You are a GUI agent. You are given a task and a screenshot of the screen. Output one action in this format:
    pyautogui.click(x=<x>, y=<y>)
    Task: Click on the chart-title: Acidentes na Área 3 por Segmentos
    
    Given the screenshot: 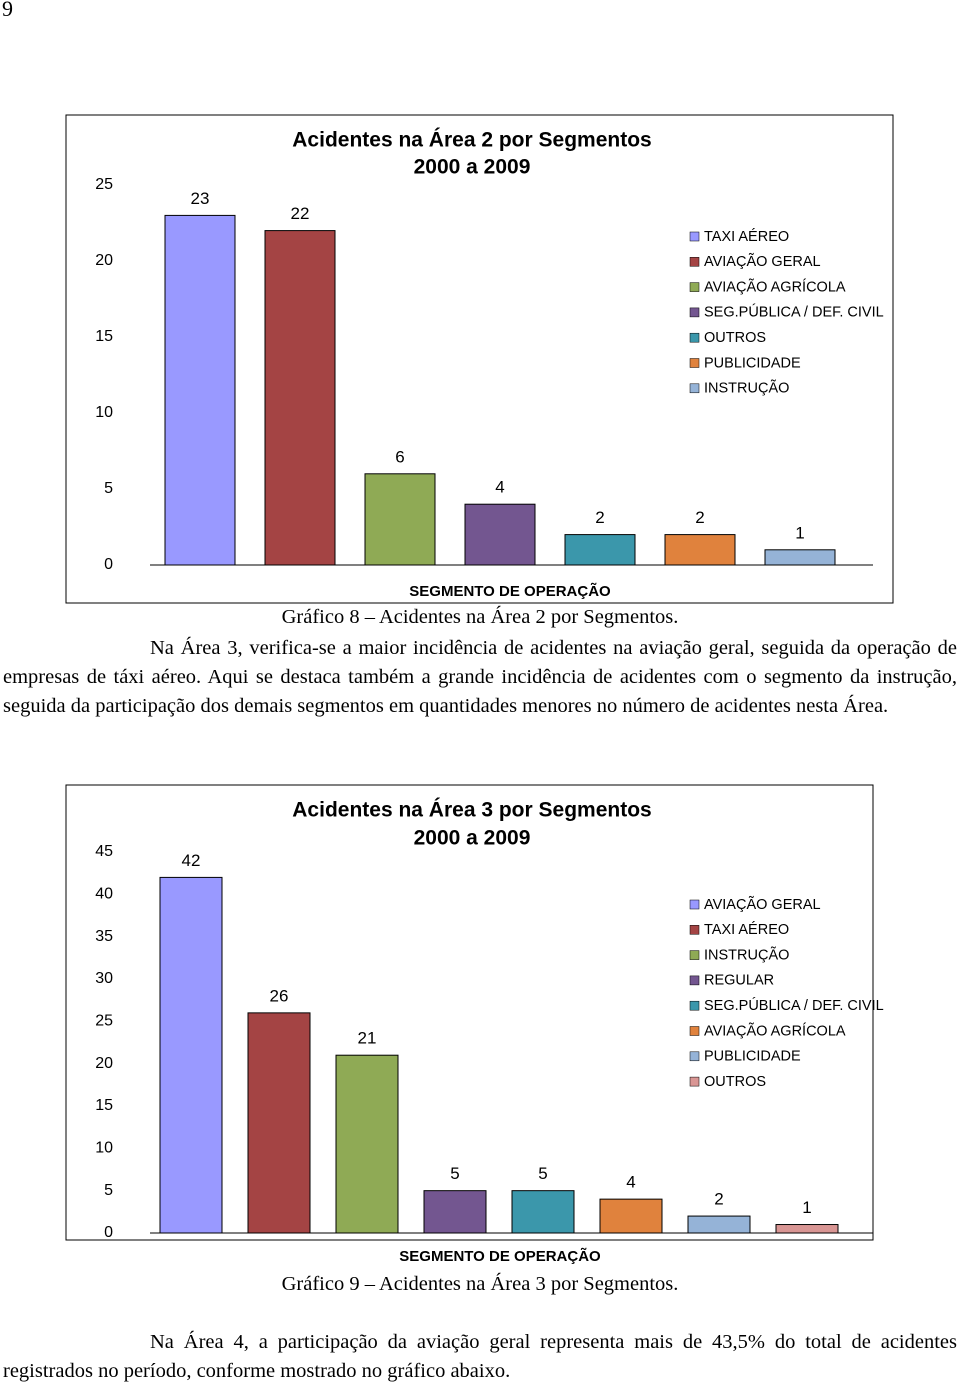 What is the action you would take?
    pyautogui.click(x=471, y=810)
    